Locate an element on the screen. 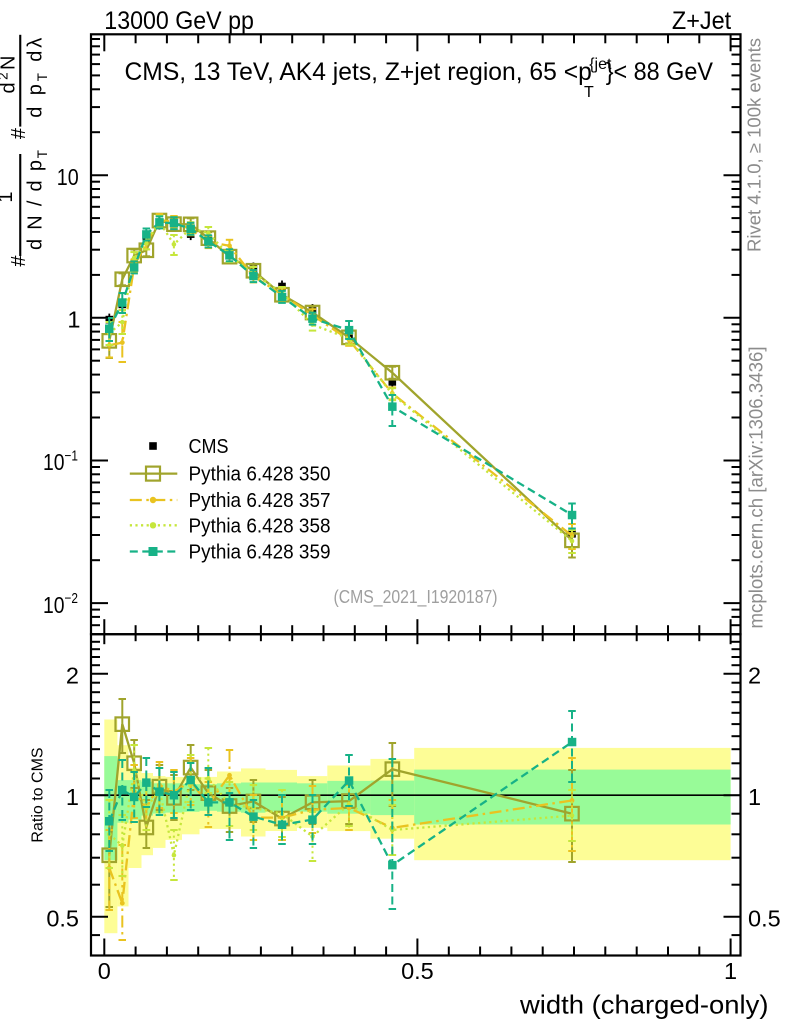 The height and width of the screenshot is (1024, 786). svg-text: Z+Jet is located at coordinates (701, 21).